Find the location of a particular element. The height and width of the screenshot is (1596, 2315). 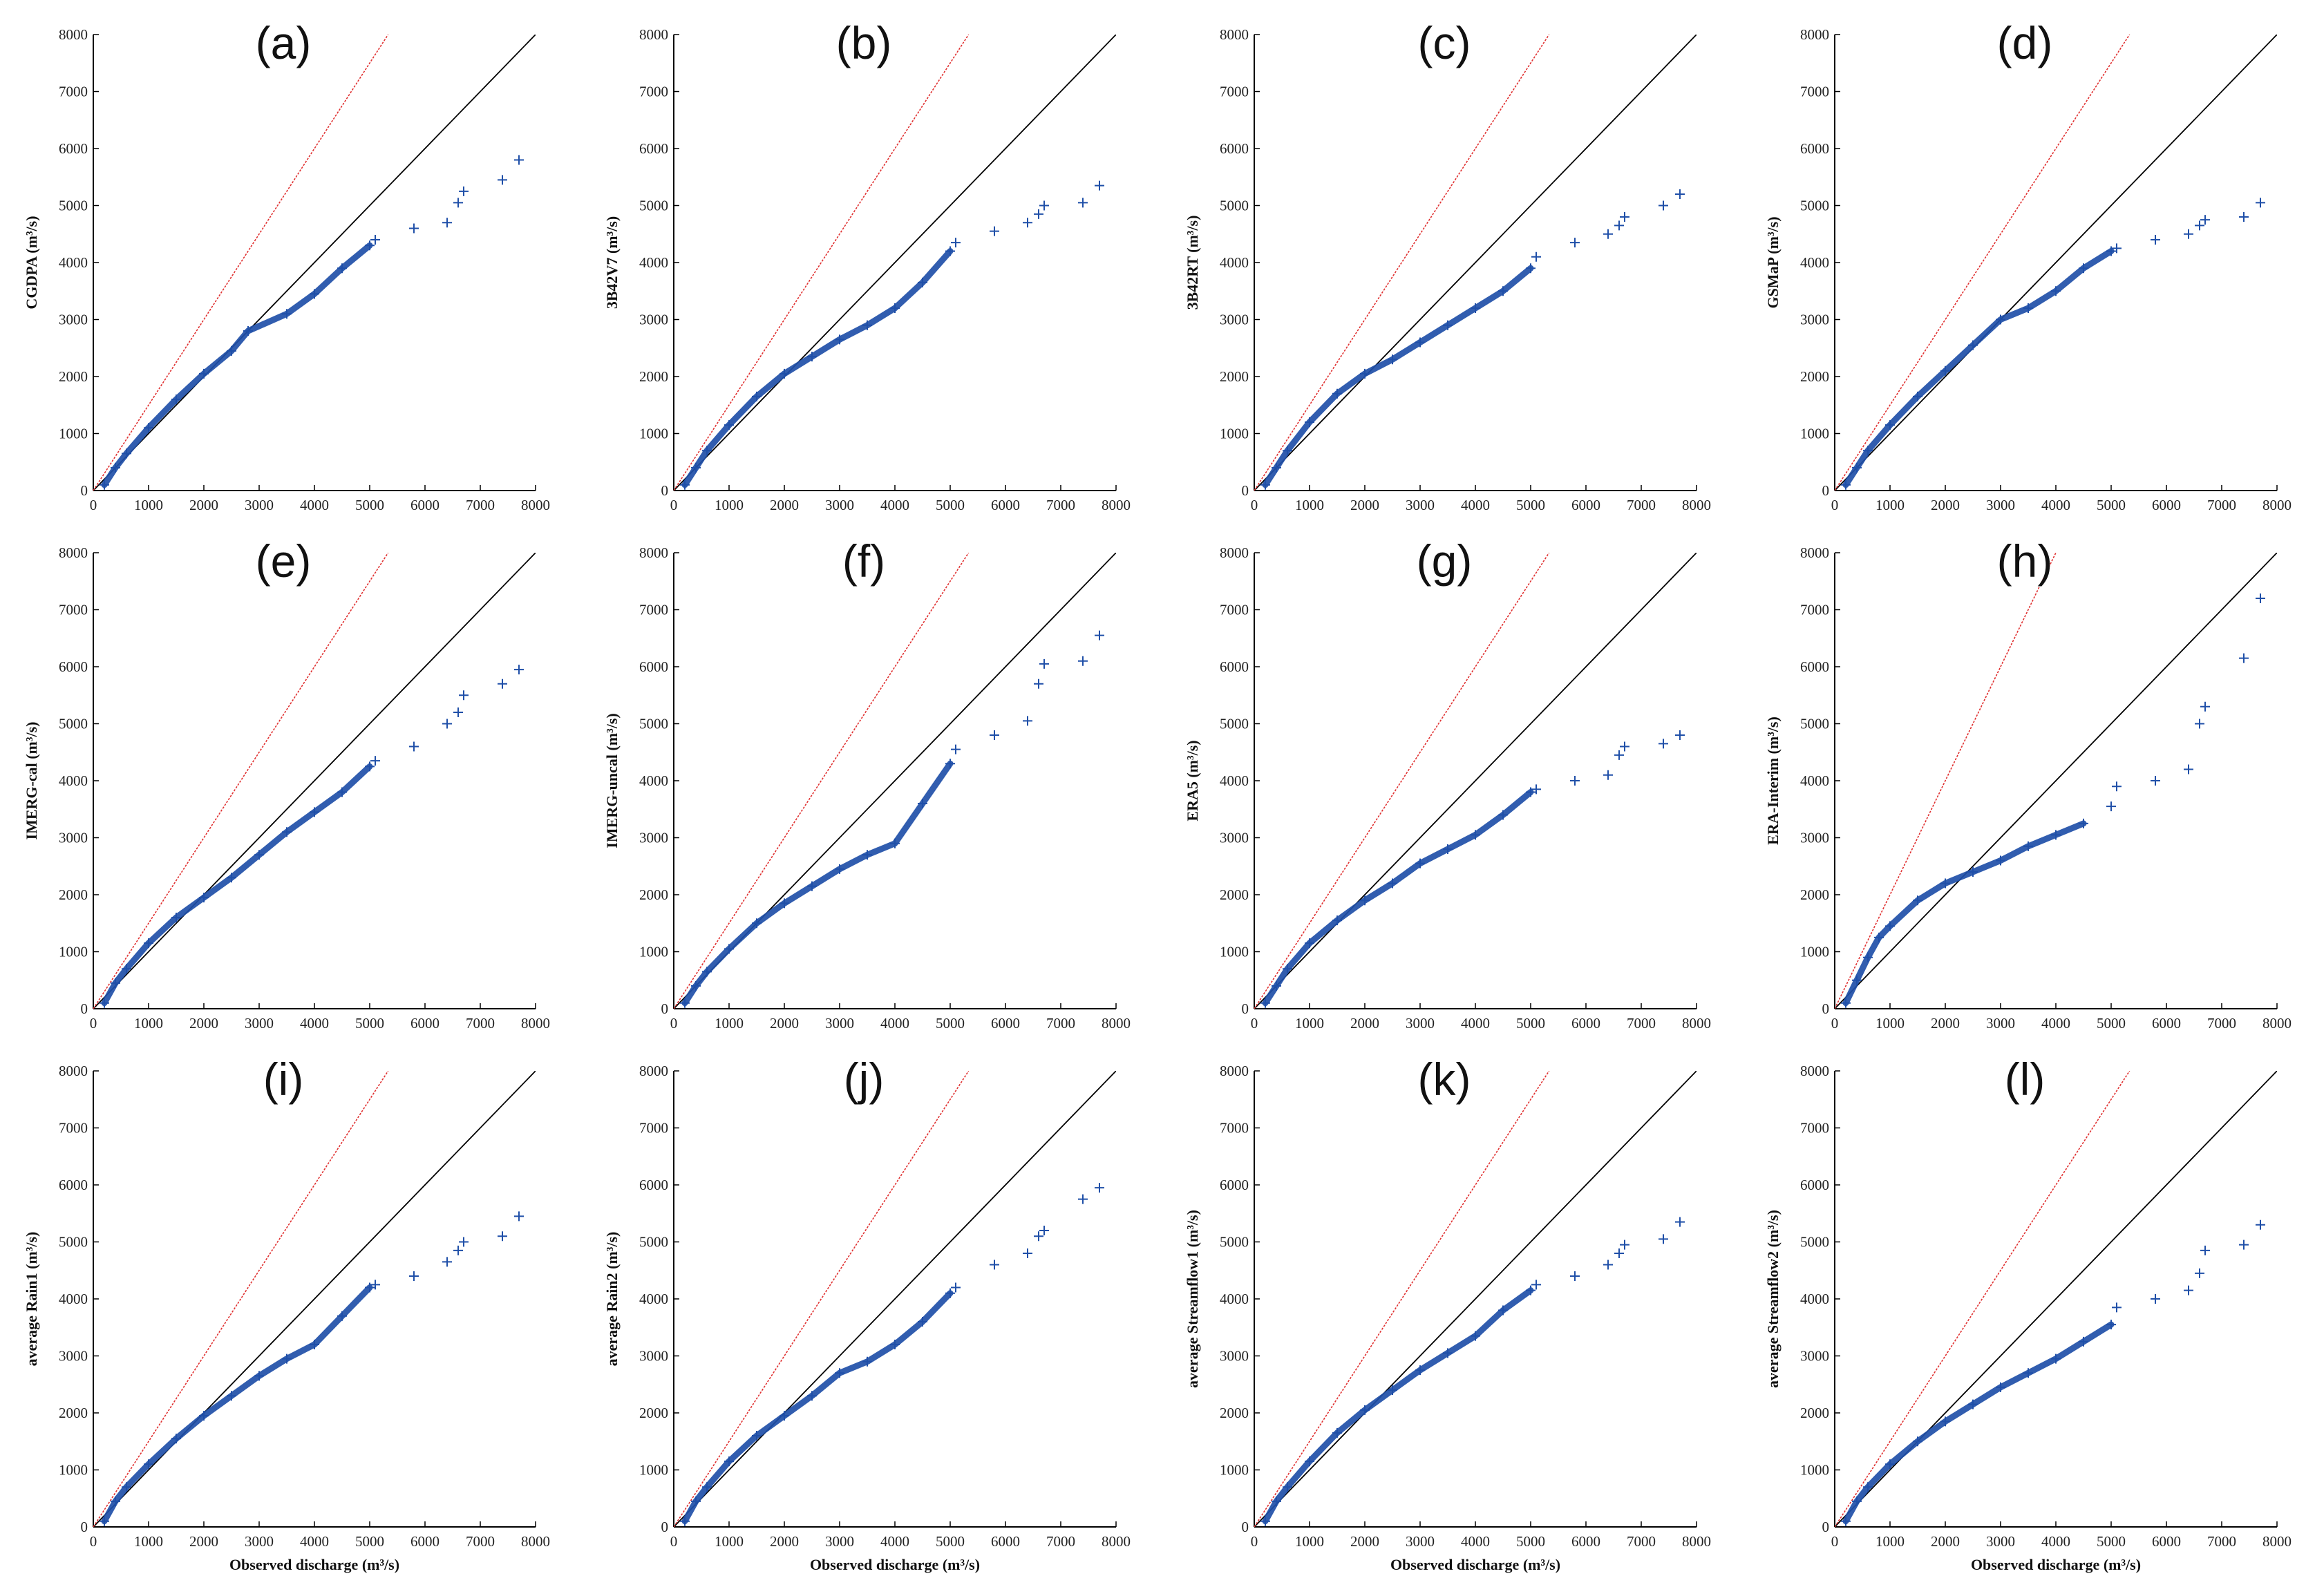

x-tick-label: 2000 is located at coordinates (784, 1541).